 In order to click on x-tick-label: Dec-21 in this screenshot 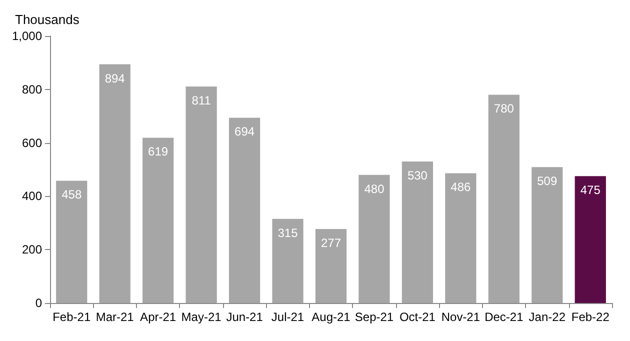, I will do `click(504, 317)`.